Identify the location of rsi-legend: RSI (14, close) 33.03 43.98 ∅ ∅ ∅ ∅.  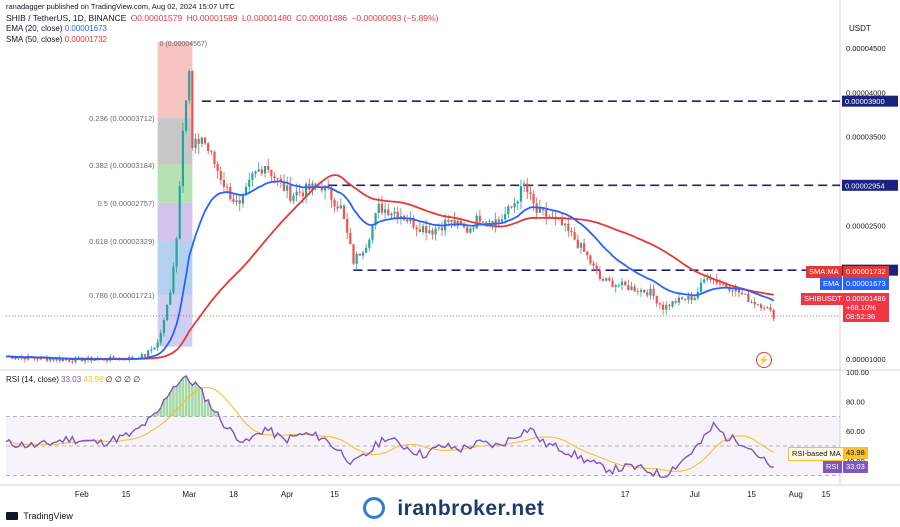
(73, 379).